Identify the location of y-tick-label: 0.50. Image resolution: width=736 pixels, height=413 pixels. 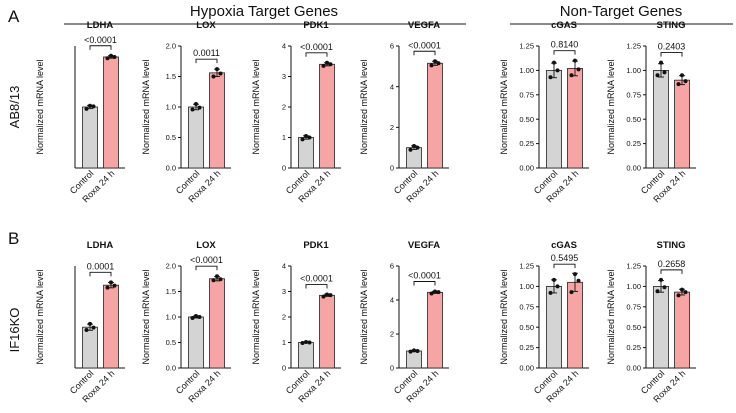
(633, 327).